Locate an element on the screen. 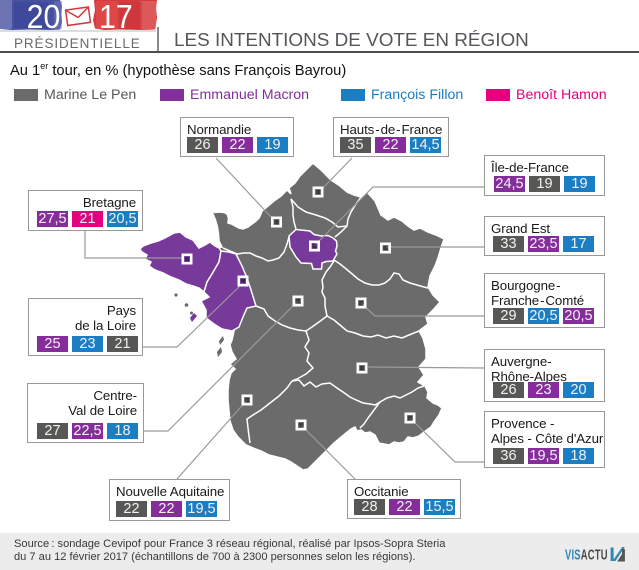 This screenshot has width=639, height=570. svg-text: VISACTU is located at coordinates (586, 554).